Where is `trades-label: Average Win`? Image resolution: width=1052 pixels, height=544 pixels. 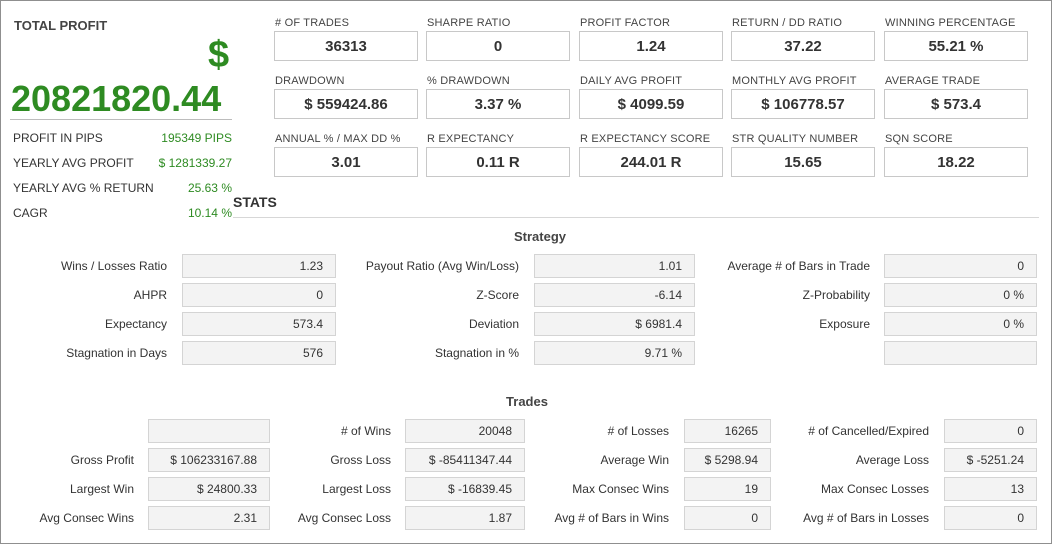
trades-label: Average Win is located at coordinates (634, 460).